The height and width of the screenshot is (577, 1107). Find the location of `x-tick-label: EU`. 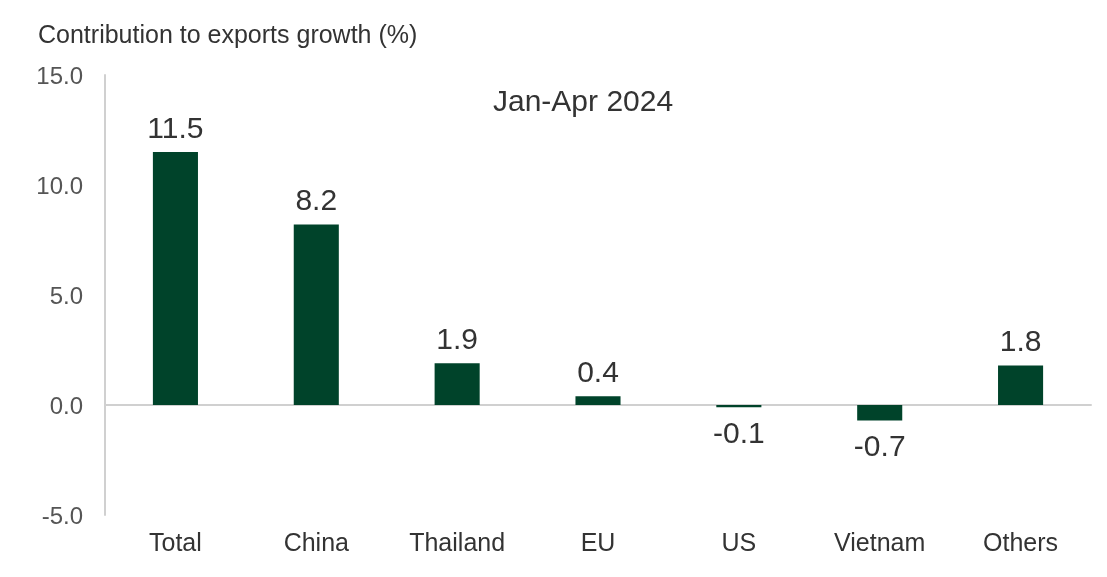

x-tick-label: EU is located at coordinates (598, 541).